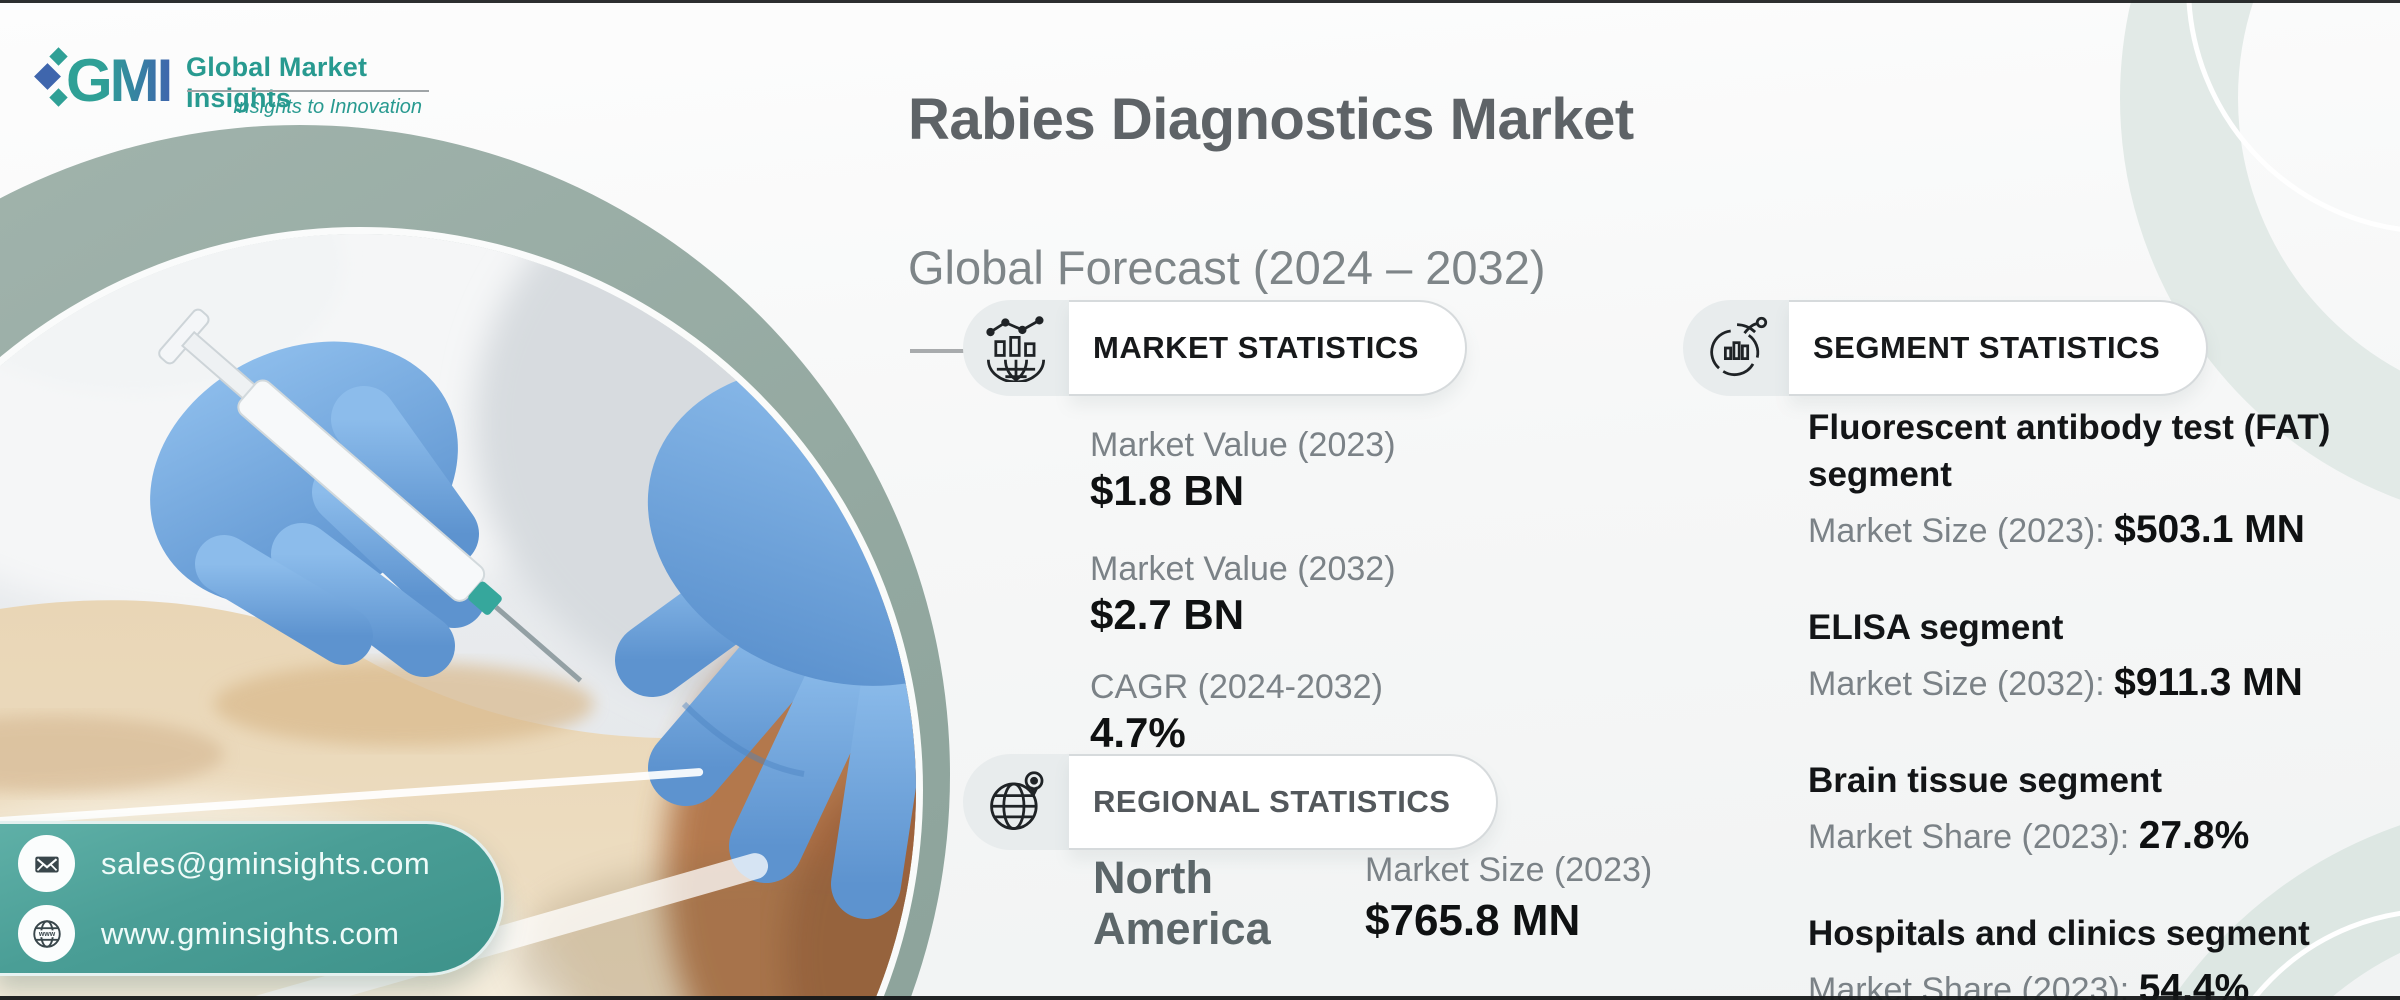  I want to click on globe-location-pin-icon, so click(1017, 800).